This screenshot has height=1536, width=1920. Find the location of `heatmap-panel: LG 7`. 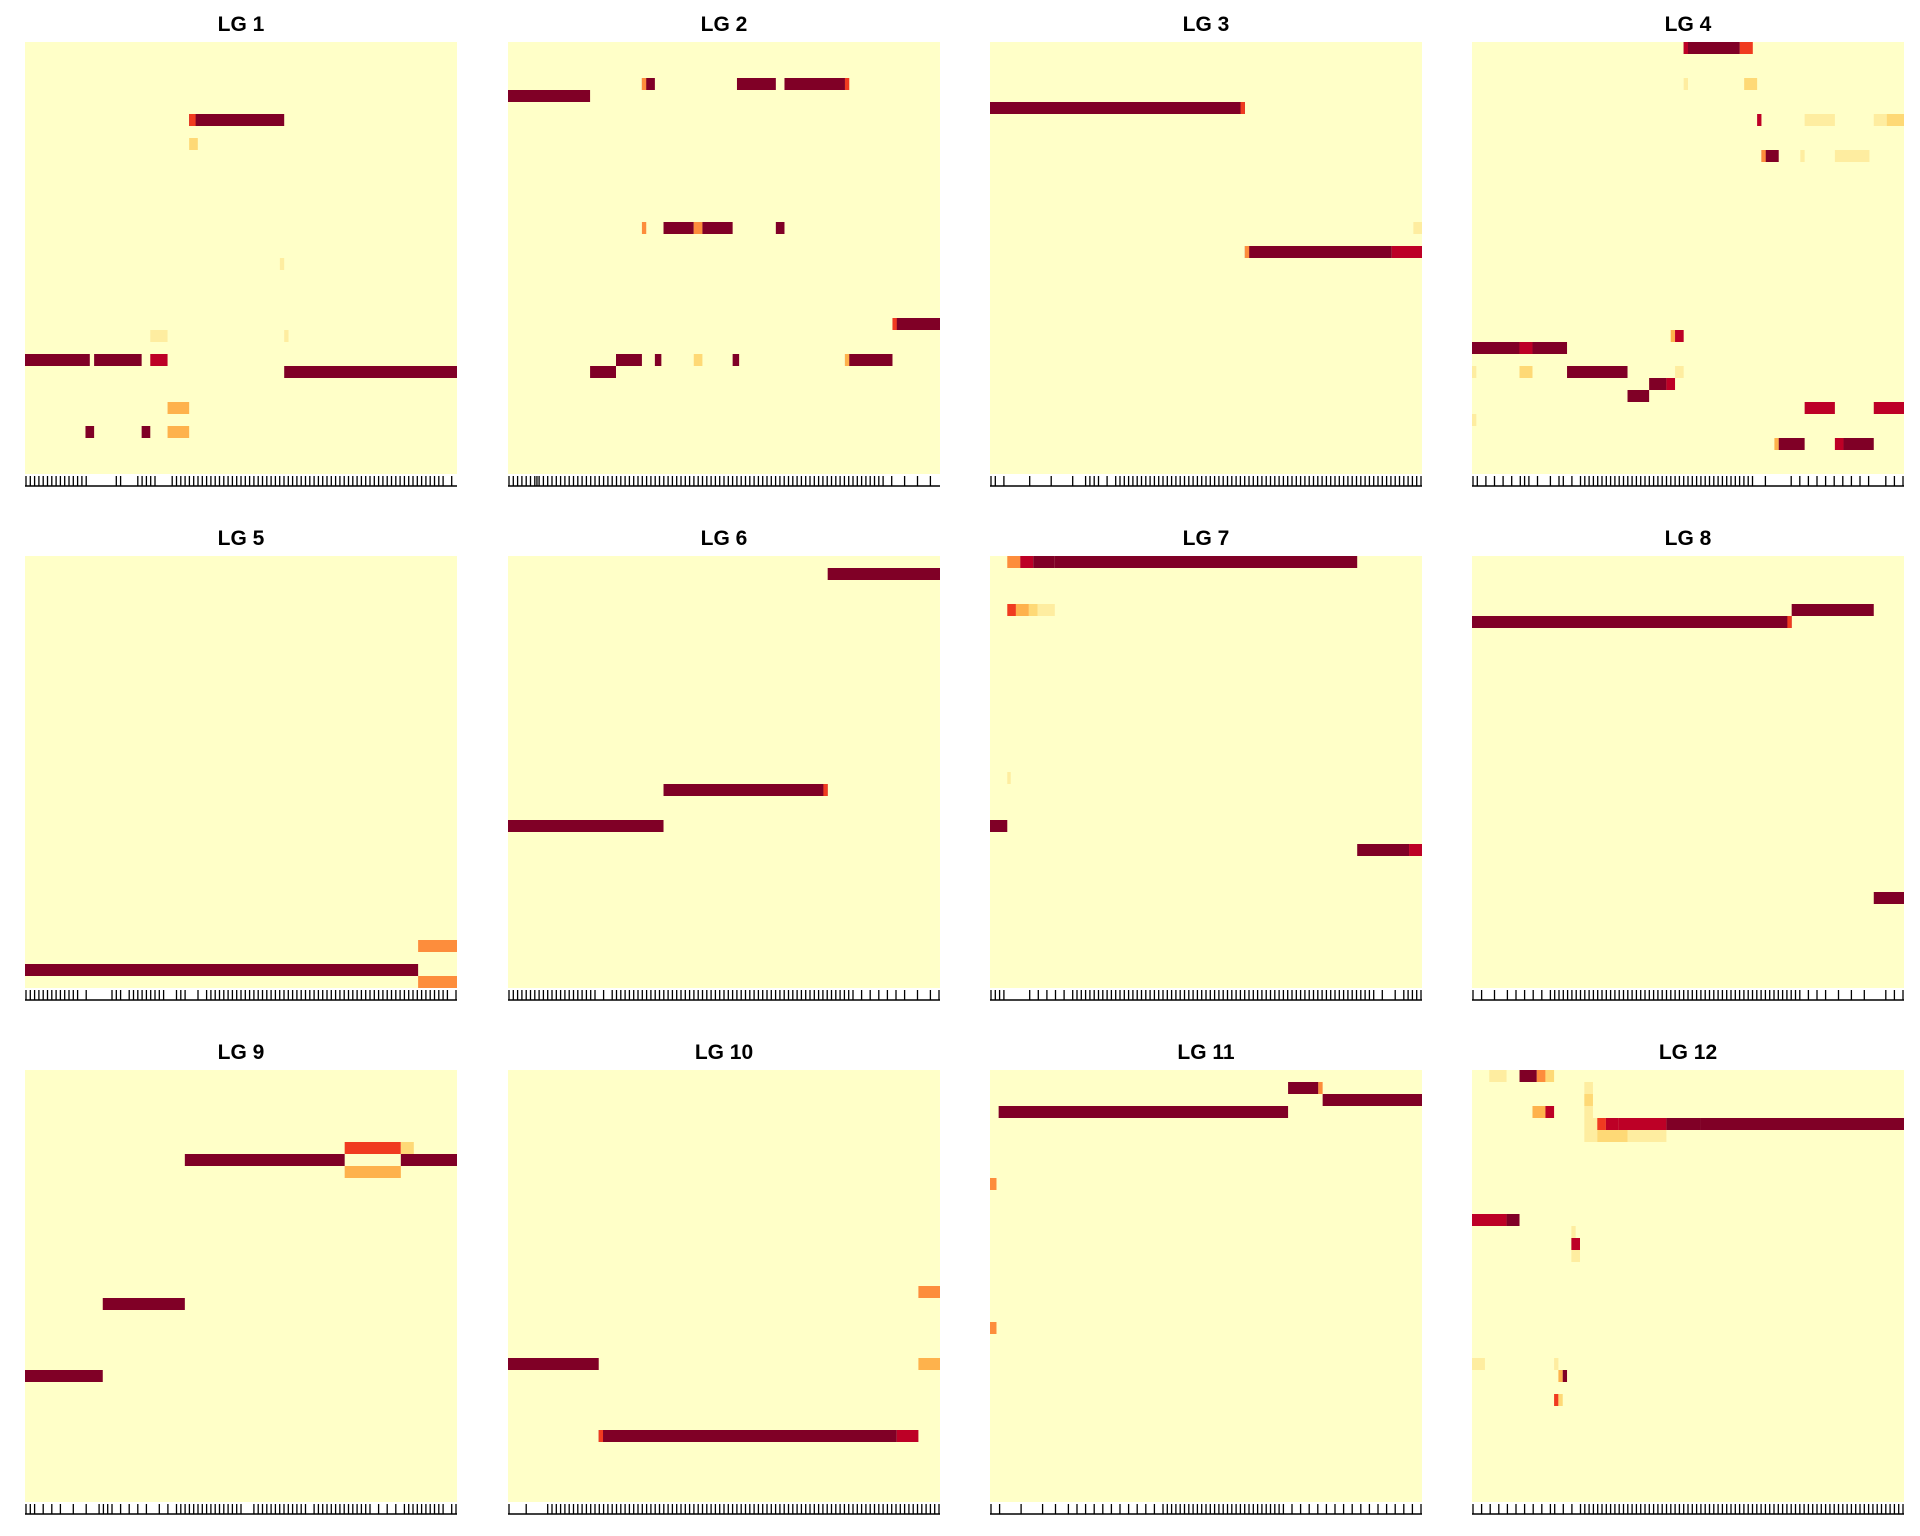

heatmap-panel: LG 7 is located at coordinates (1206, 763).